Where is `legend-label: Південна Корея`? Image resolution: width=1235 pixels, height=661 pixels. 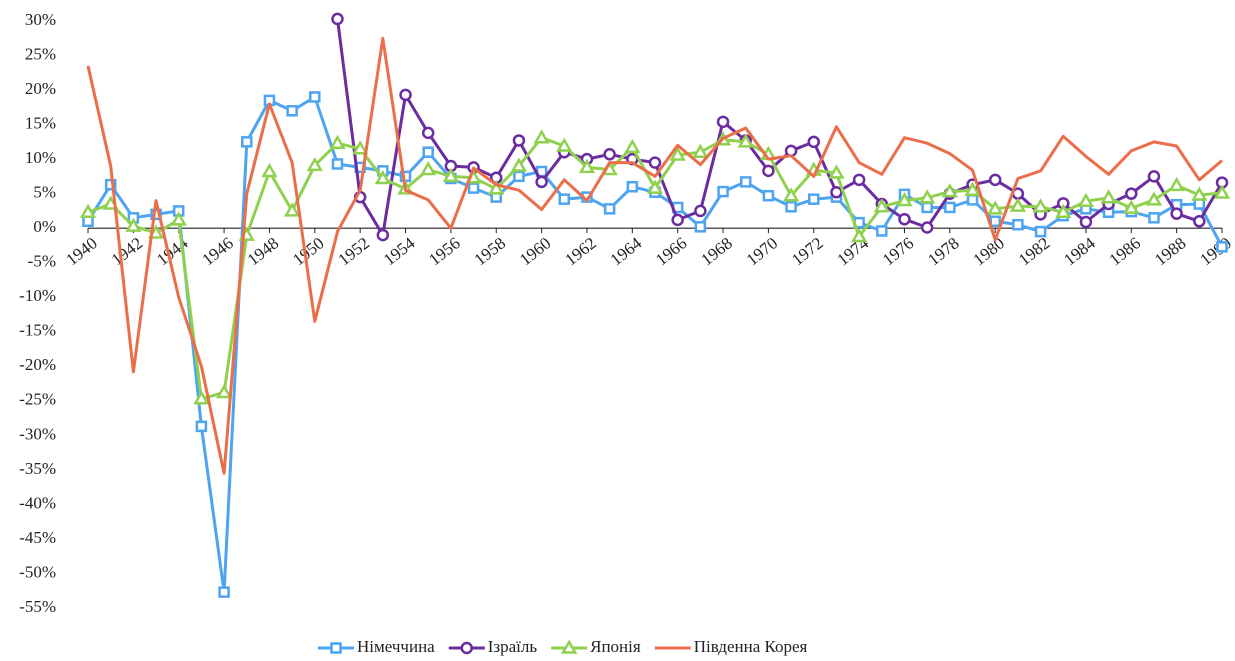 legend-label: Південна Корея is located at coordinates (751, 646).